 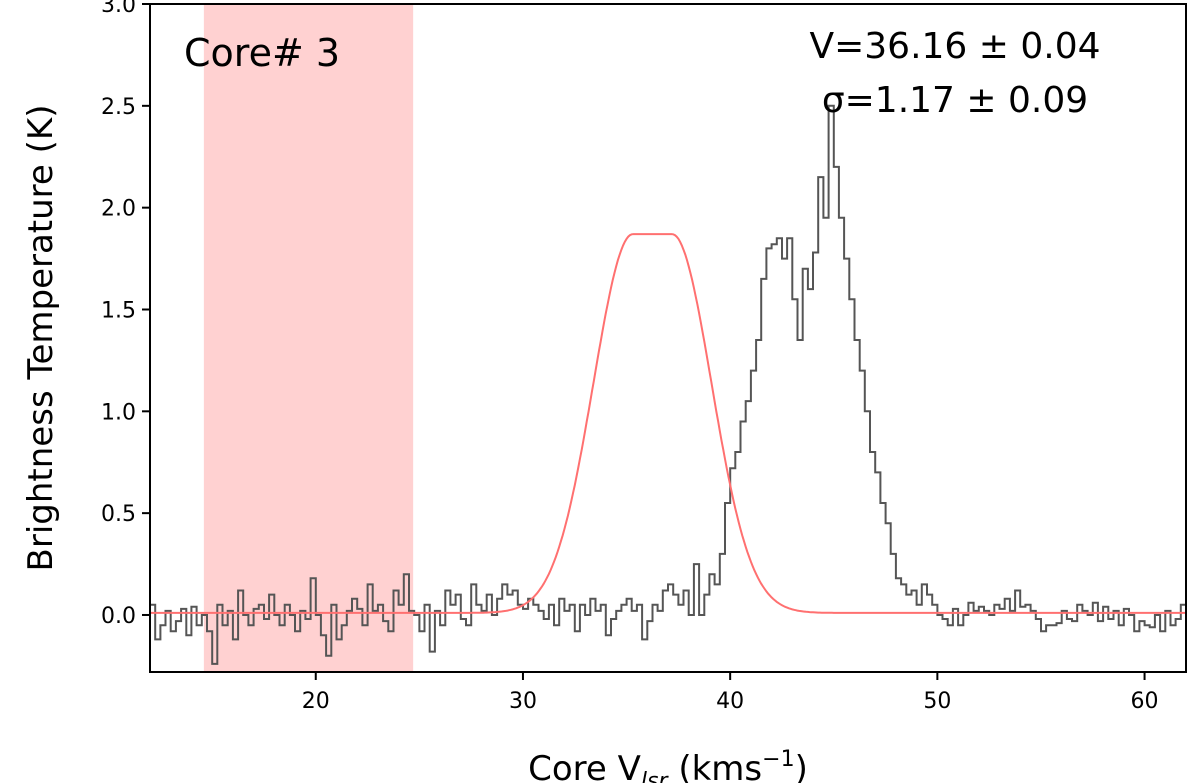 What do you see at coordinates (778, 759) in the screenshot?
I see `x-axis-title-unit-exponent: −1` at bounding box center [778, 759].